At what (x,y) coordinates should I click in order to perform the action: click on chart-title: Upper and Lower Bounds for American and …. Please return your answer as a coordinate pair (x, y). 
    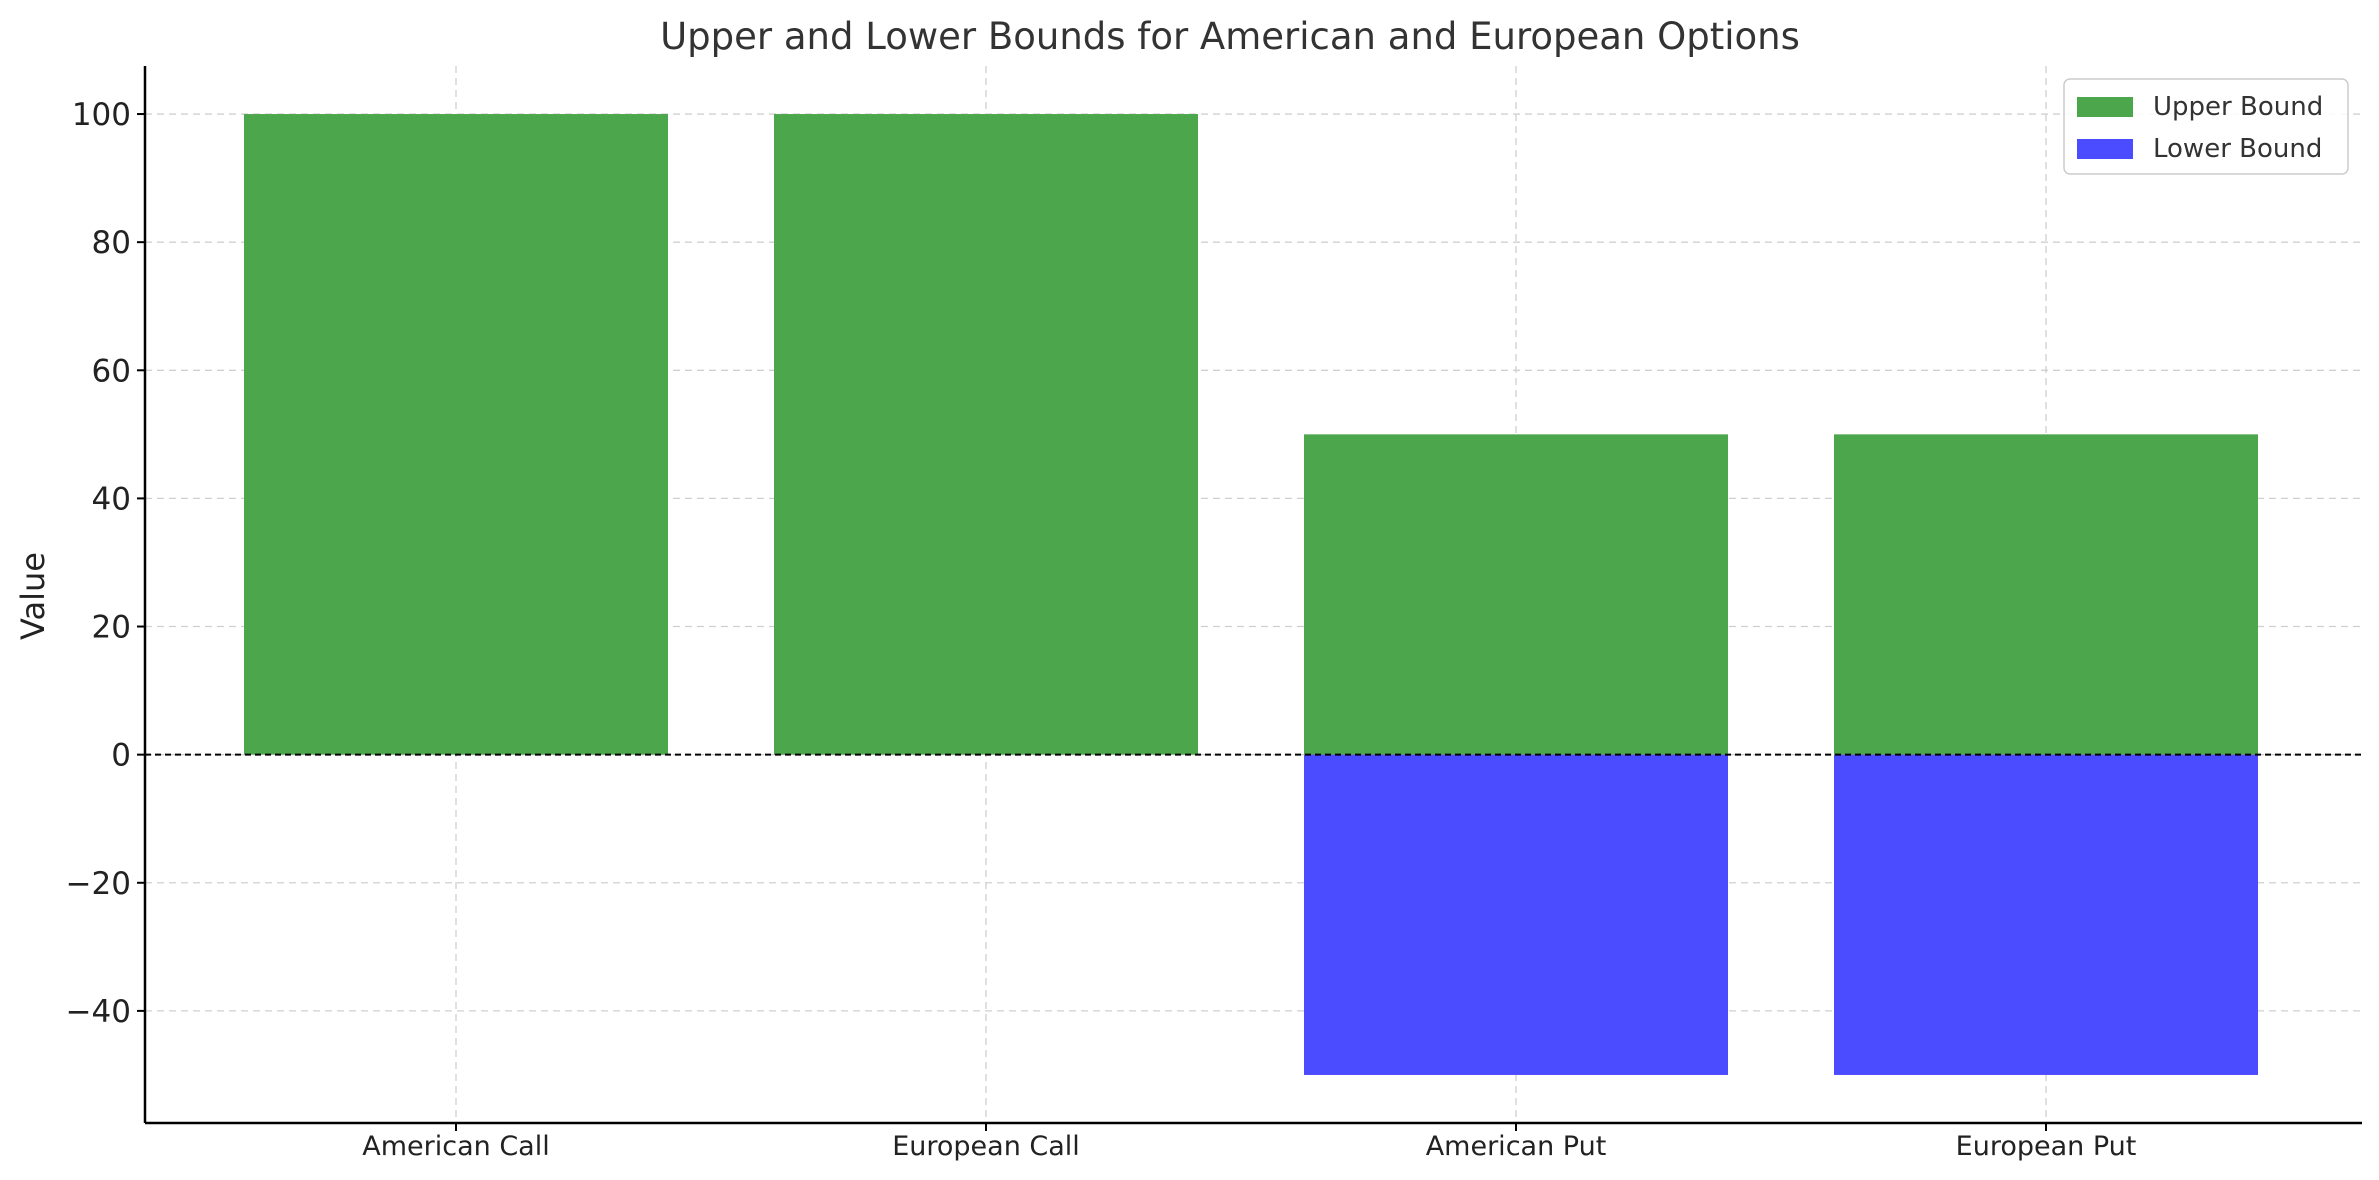
    Looking at the image, I should click on (1230, 36).